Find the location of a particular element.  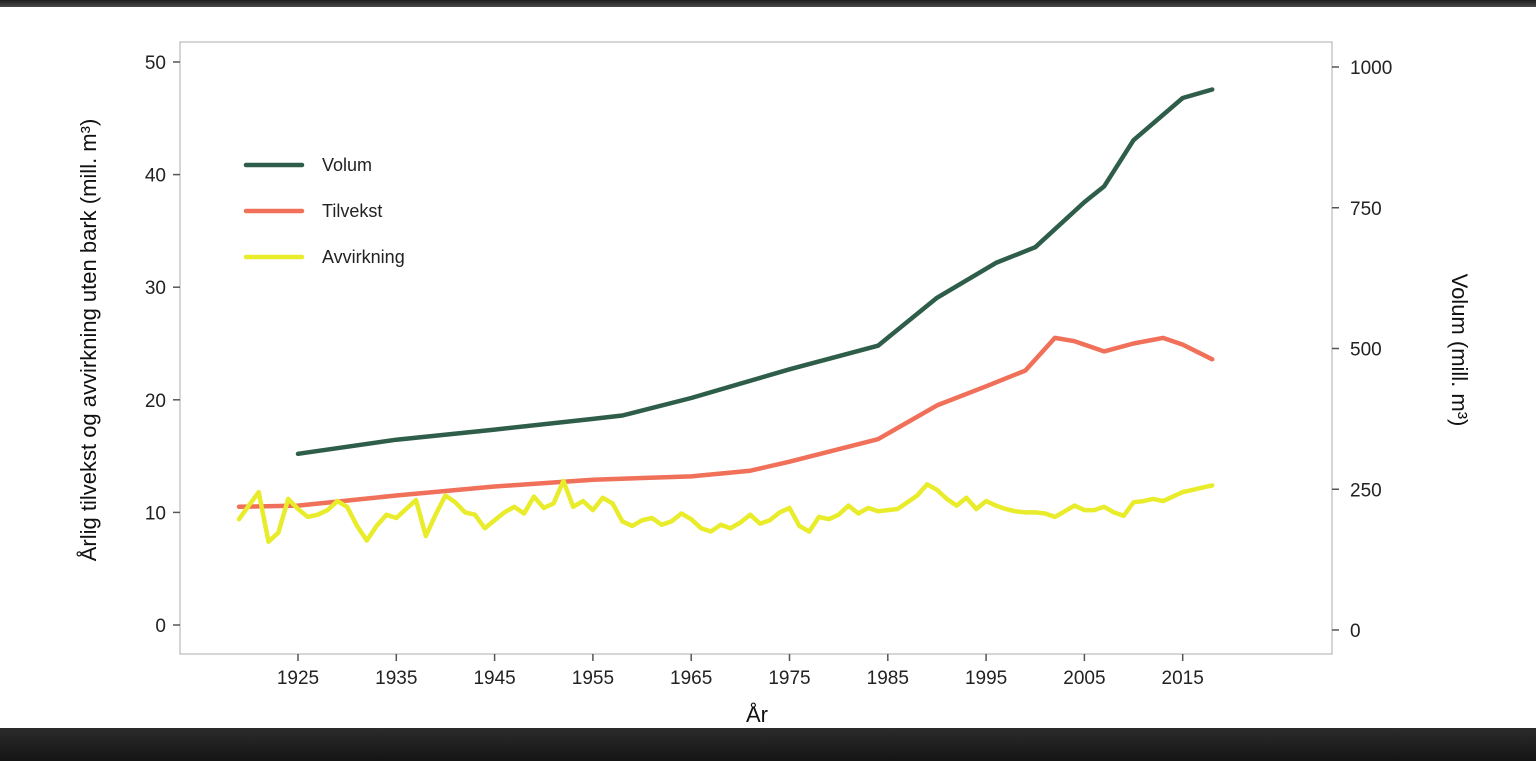

left-axis-ticks: 0 10 20 30 40 50 is located at coordinates (162, 345).